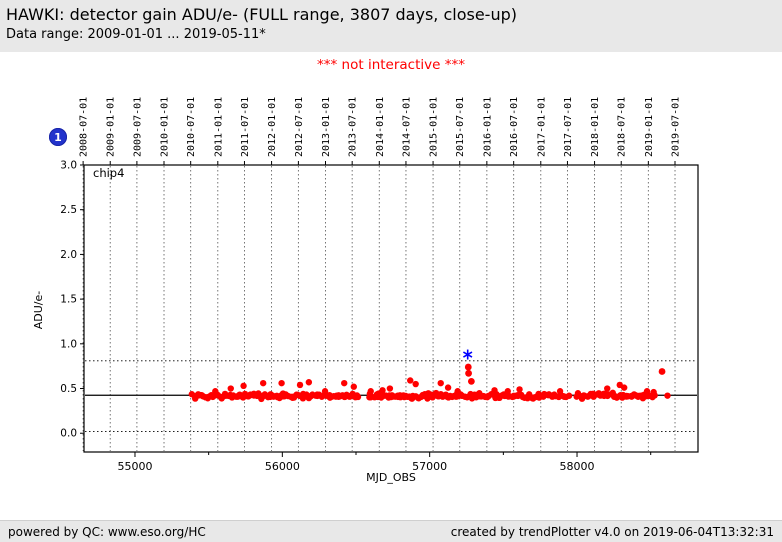 This screenshot has height=542, width=782. What do you see at coordinates (391, 477) in the screenshot?
I see `x-axis-title: MJD_OBS` at bounding box center [391, 477].